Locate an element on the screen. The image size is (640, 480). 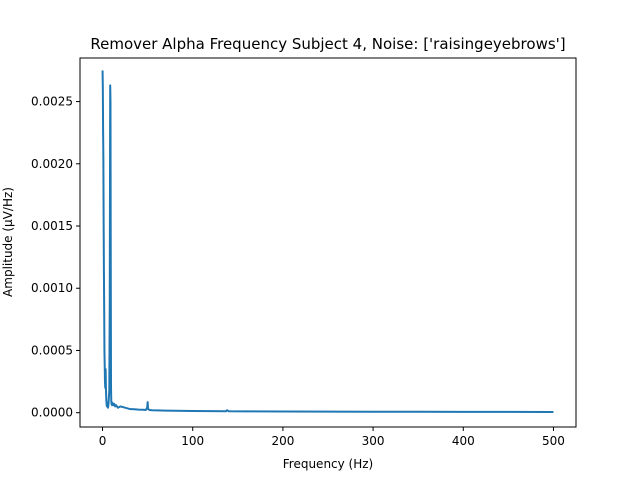
x-tick-label: 100 is located at coordinates (192, 441).